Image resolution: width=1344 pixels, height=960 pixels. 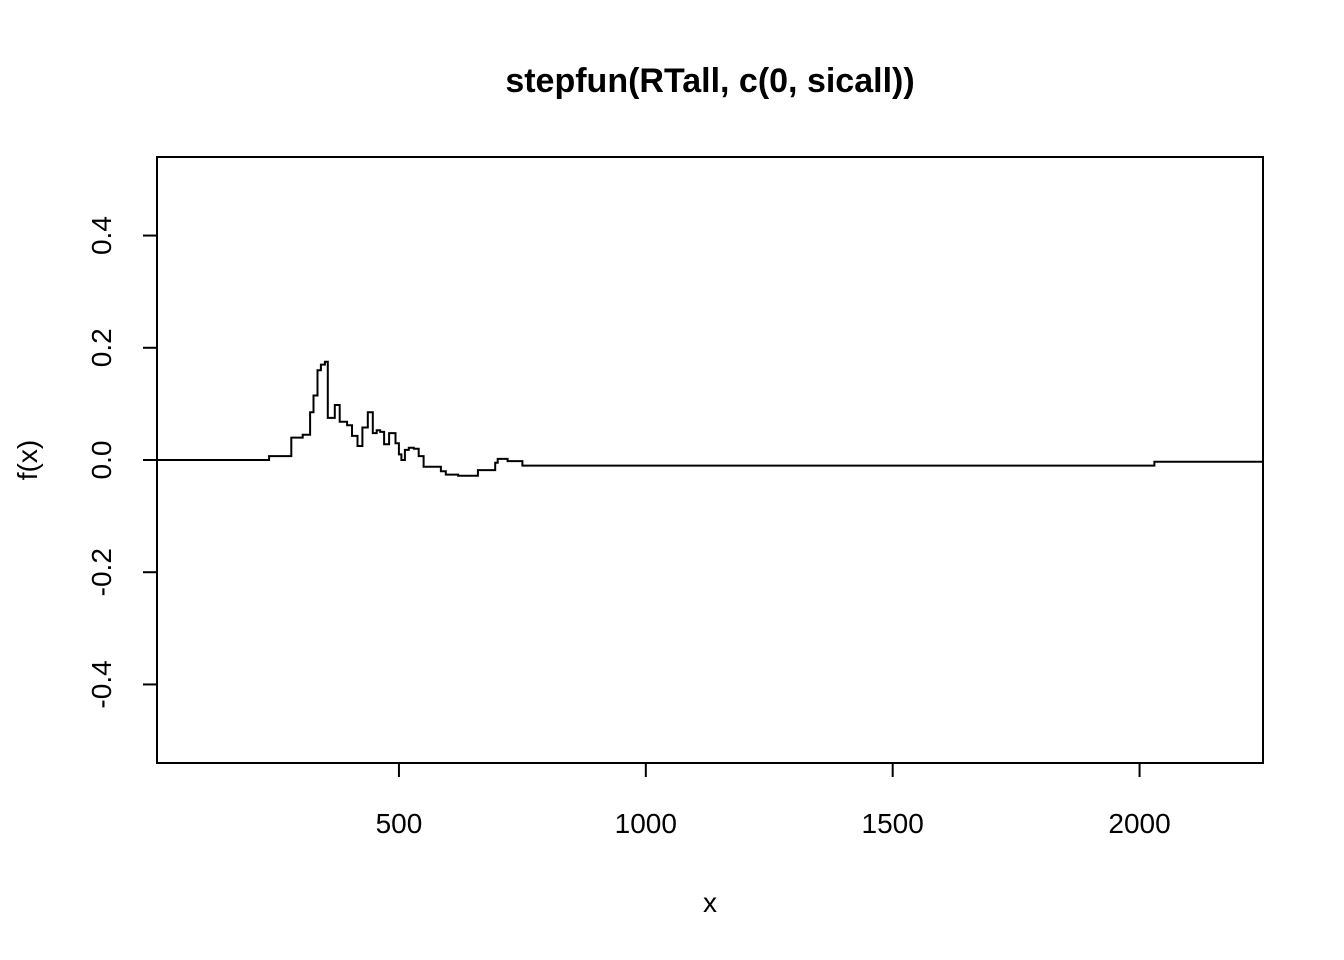 I want to click on y-tick-label: -0.2, so click(x=101, y=572).